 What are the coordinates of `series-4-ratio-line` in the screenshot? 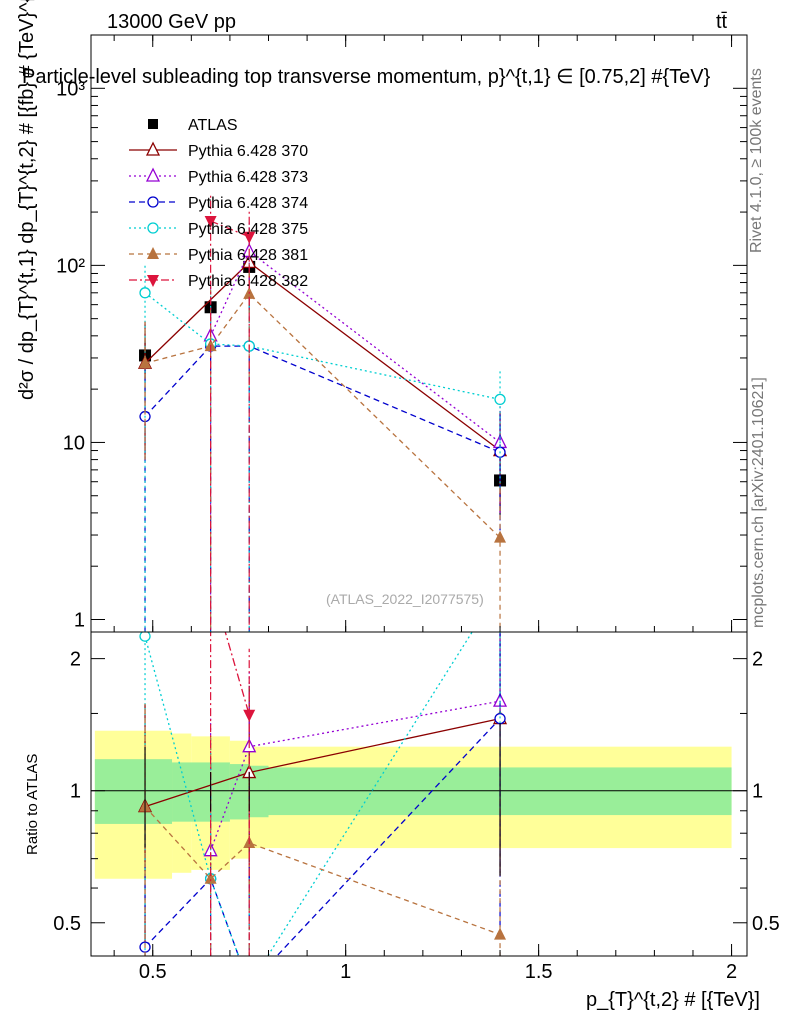 It's located at (308, 794).